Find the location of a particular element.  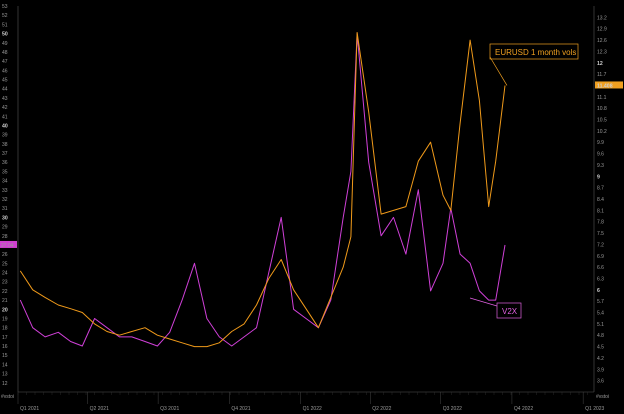

left-tick-label: 24 is located at coordinates (5, 274).